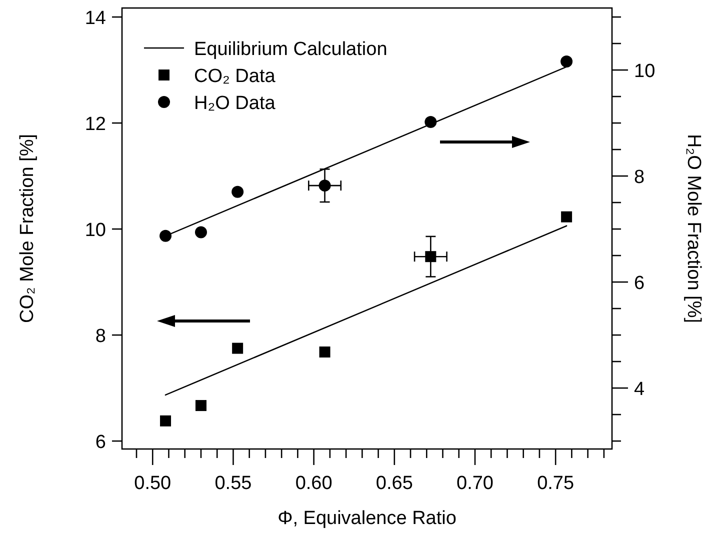 Image resolution: width=710 pixels, height=535 pixels. I want to click on legend-label: H₂O Data, so click(235, 103).